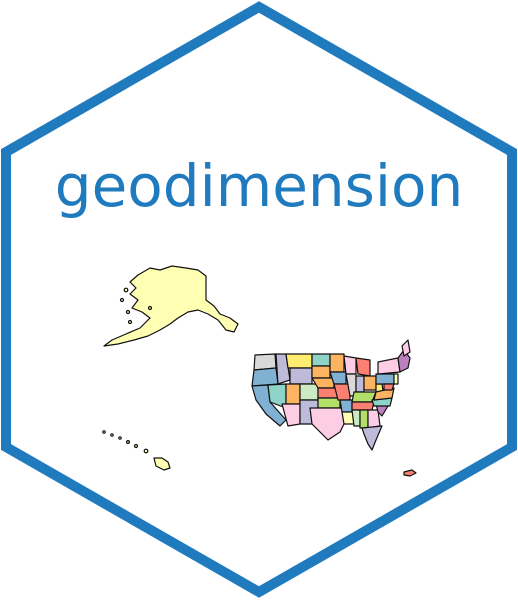  I want to click on package-title: geodimension, so click(259, 186).